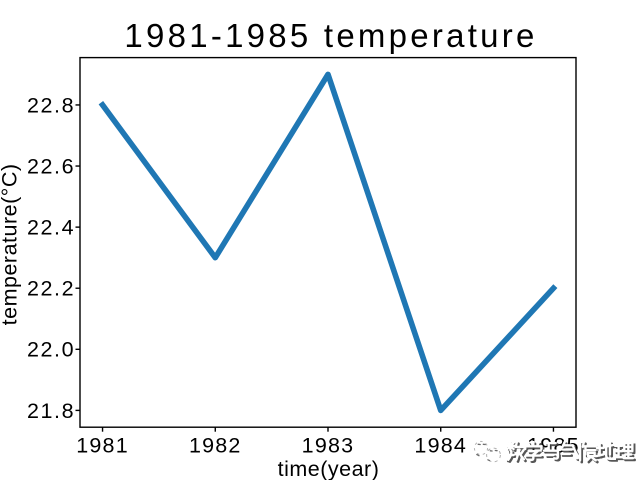 The image size is (640, 480). Describe the element at coordinates (329, 468) in the screenshot. I see `svg-text: time(year)` at that location.